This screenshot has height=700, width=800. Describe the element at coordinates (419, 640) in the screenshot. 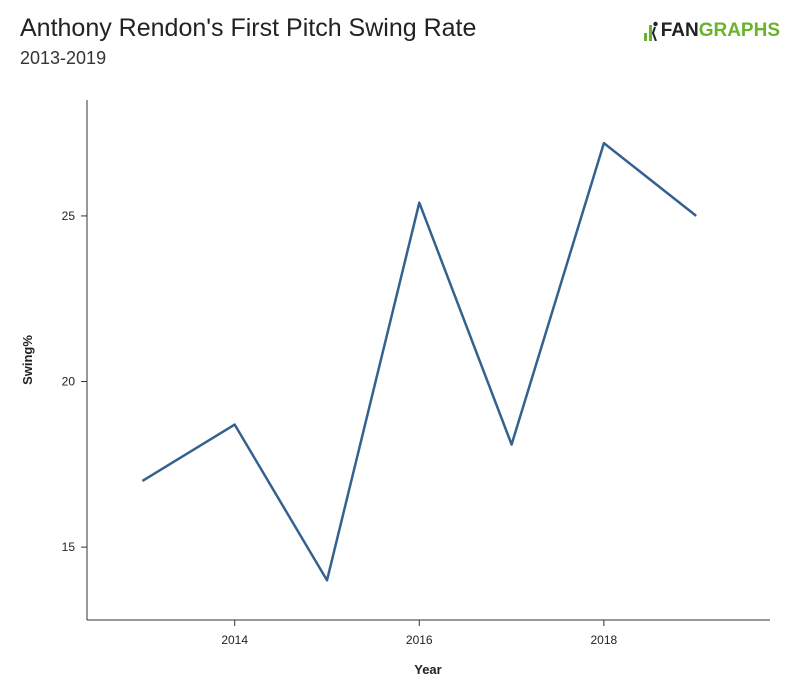

I see `x-tick-label: 2016` at that location.